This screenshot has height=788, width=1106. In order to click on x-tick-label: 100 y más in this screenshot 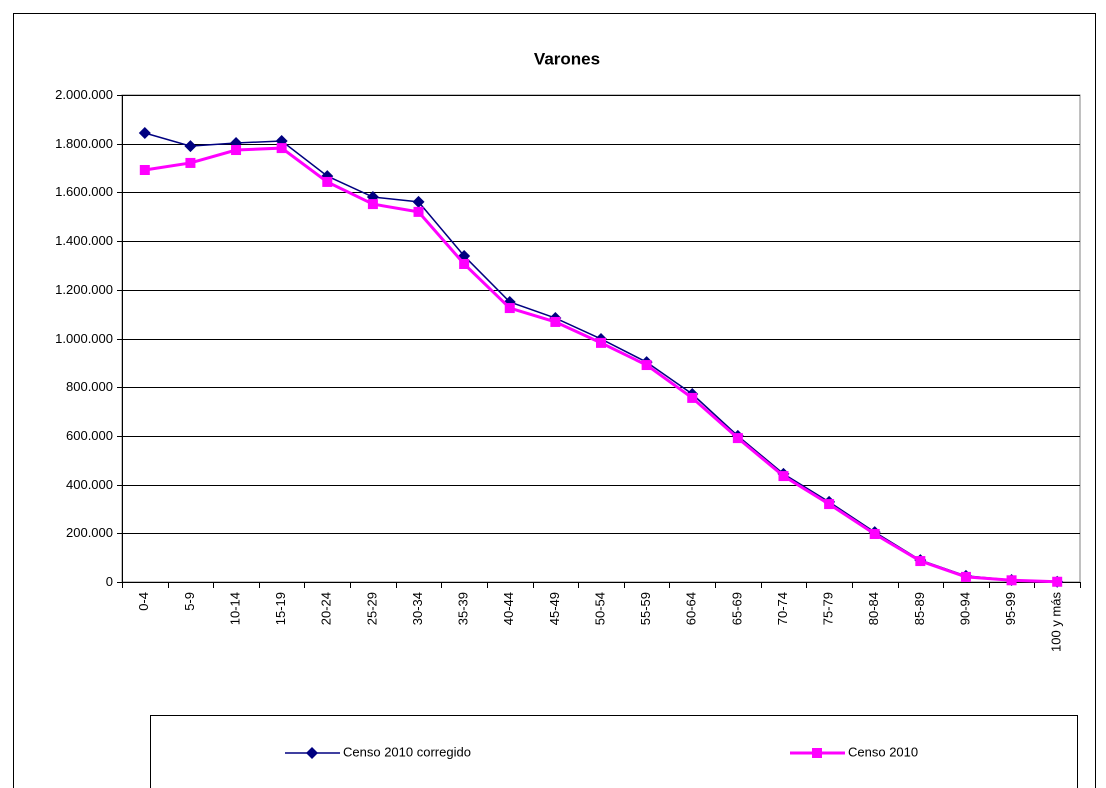, I will do `click(1056, 622)`.